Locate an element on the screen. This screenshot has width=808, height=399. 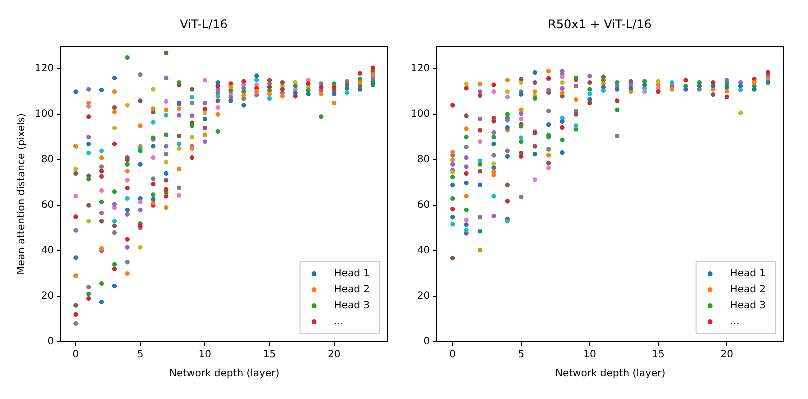
y-tick-label: 20 is located at coordinates (423, 296).